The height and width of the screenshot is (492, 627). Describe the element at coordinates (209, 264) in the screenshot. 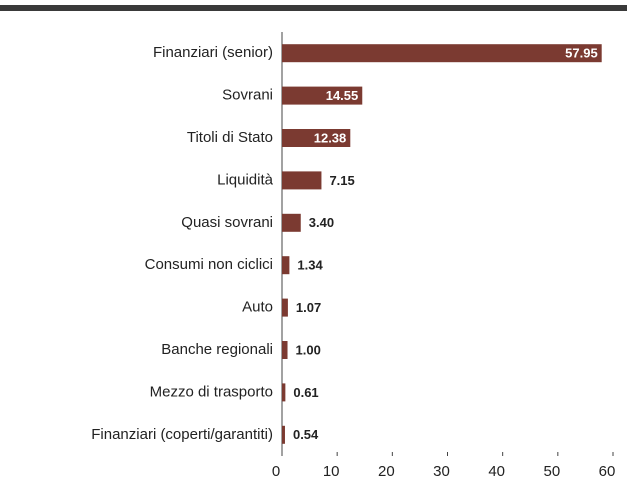

I see `y-tick-label: Consumi non ciclici` at that location.